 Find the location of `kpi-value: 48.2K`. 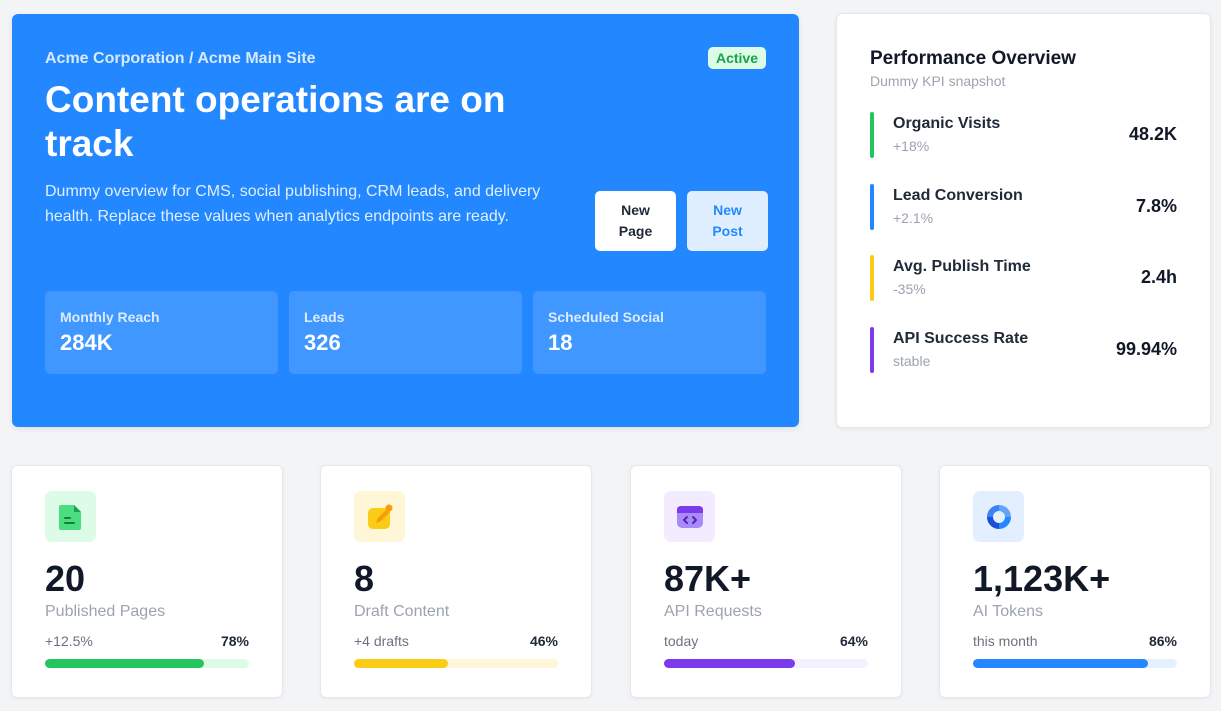

kpi-value: 48.2K is located at coordinates (1152, 134).